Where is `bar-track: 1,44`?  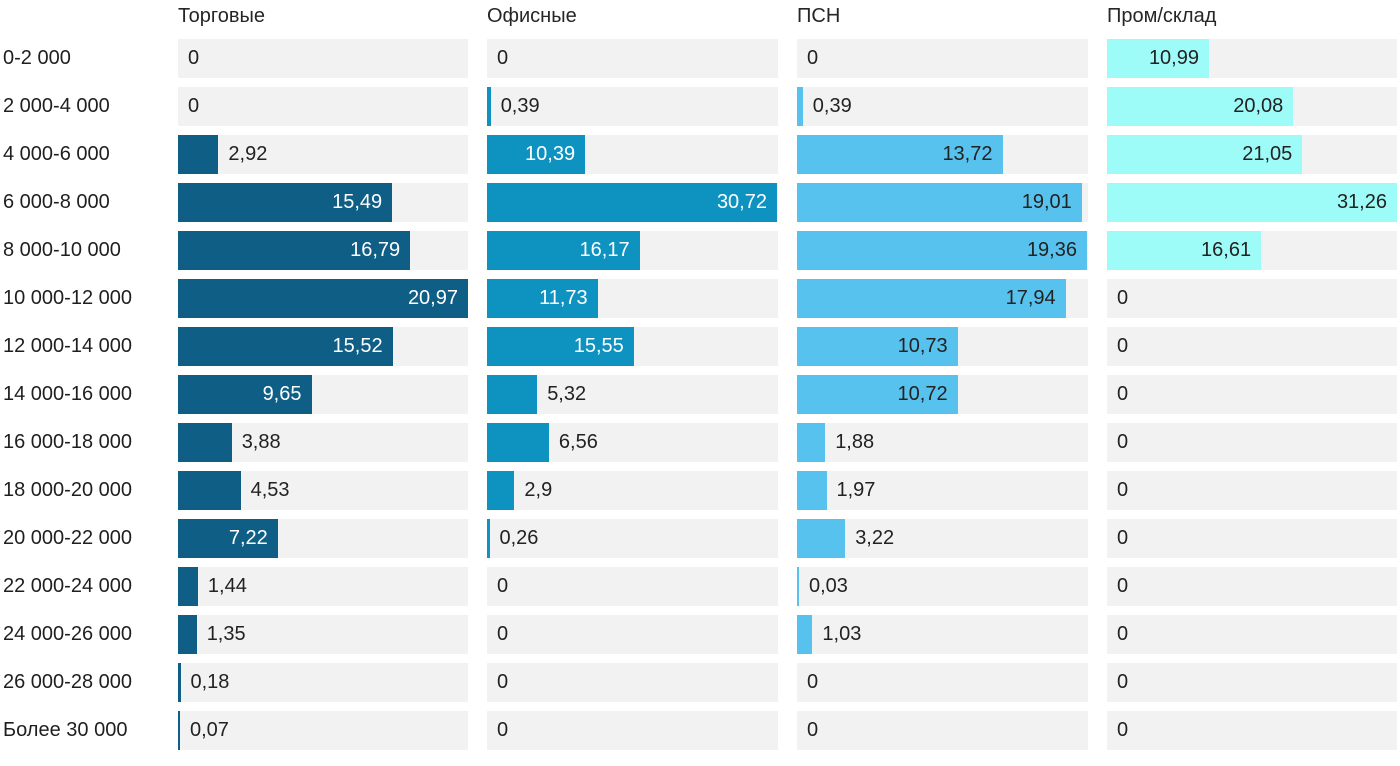 bar-track: 1,44 is located at coordinates (323, 586).